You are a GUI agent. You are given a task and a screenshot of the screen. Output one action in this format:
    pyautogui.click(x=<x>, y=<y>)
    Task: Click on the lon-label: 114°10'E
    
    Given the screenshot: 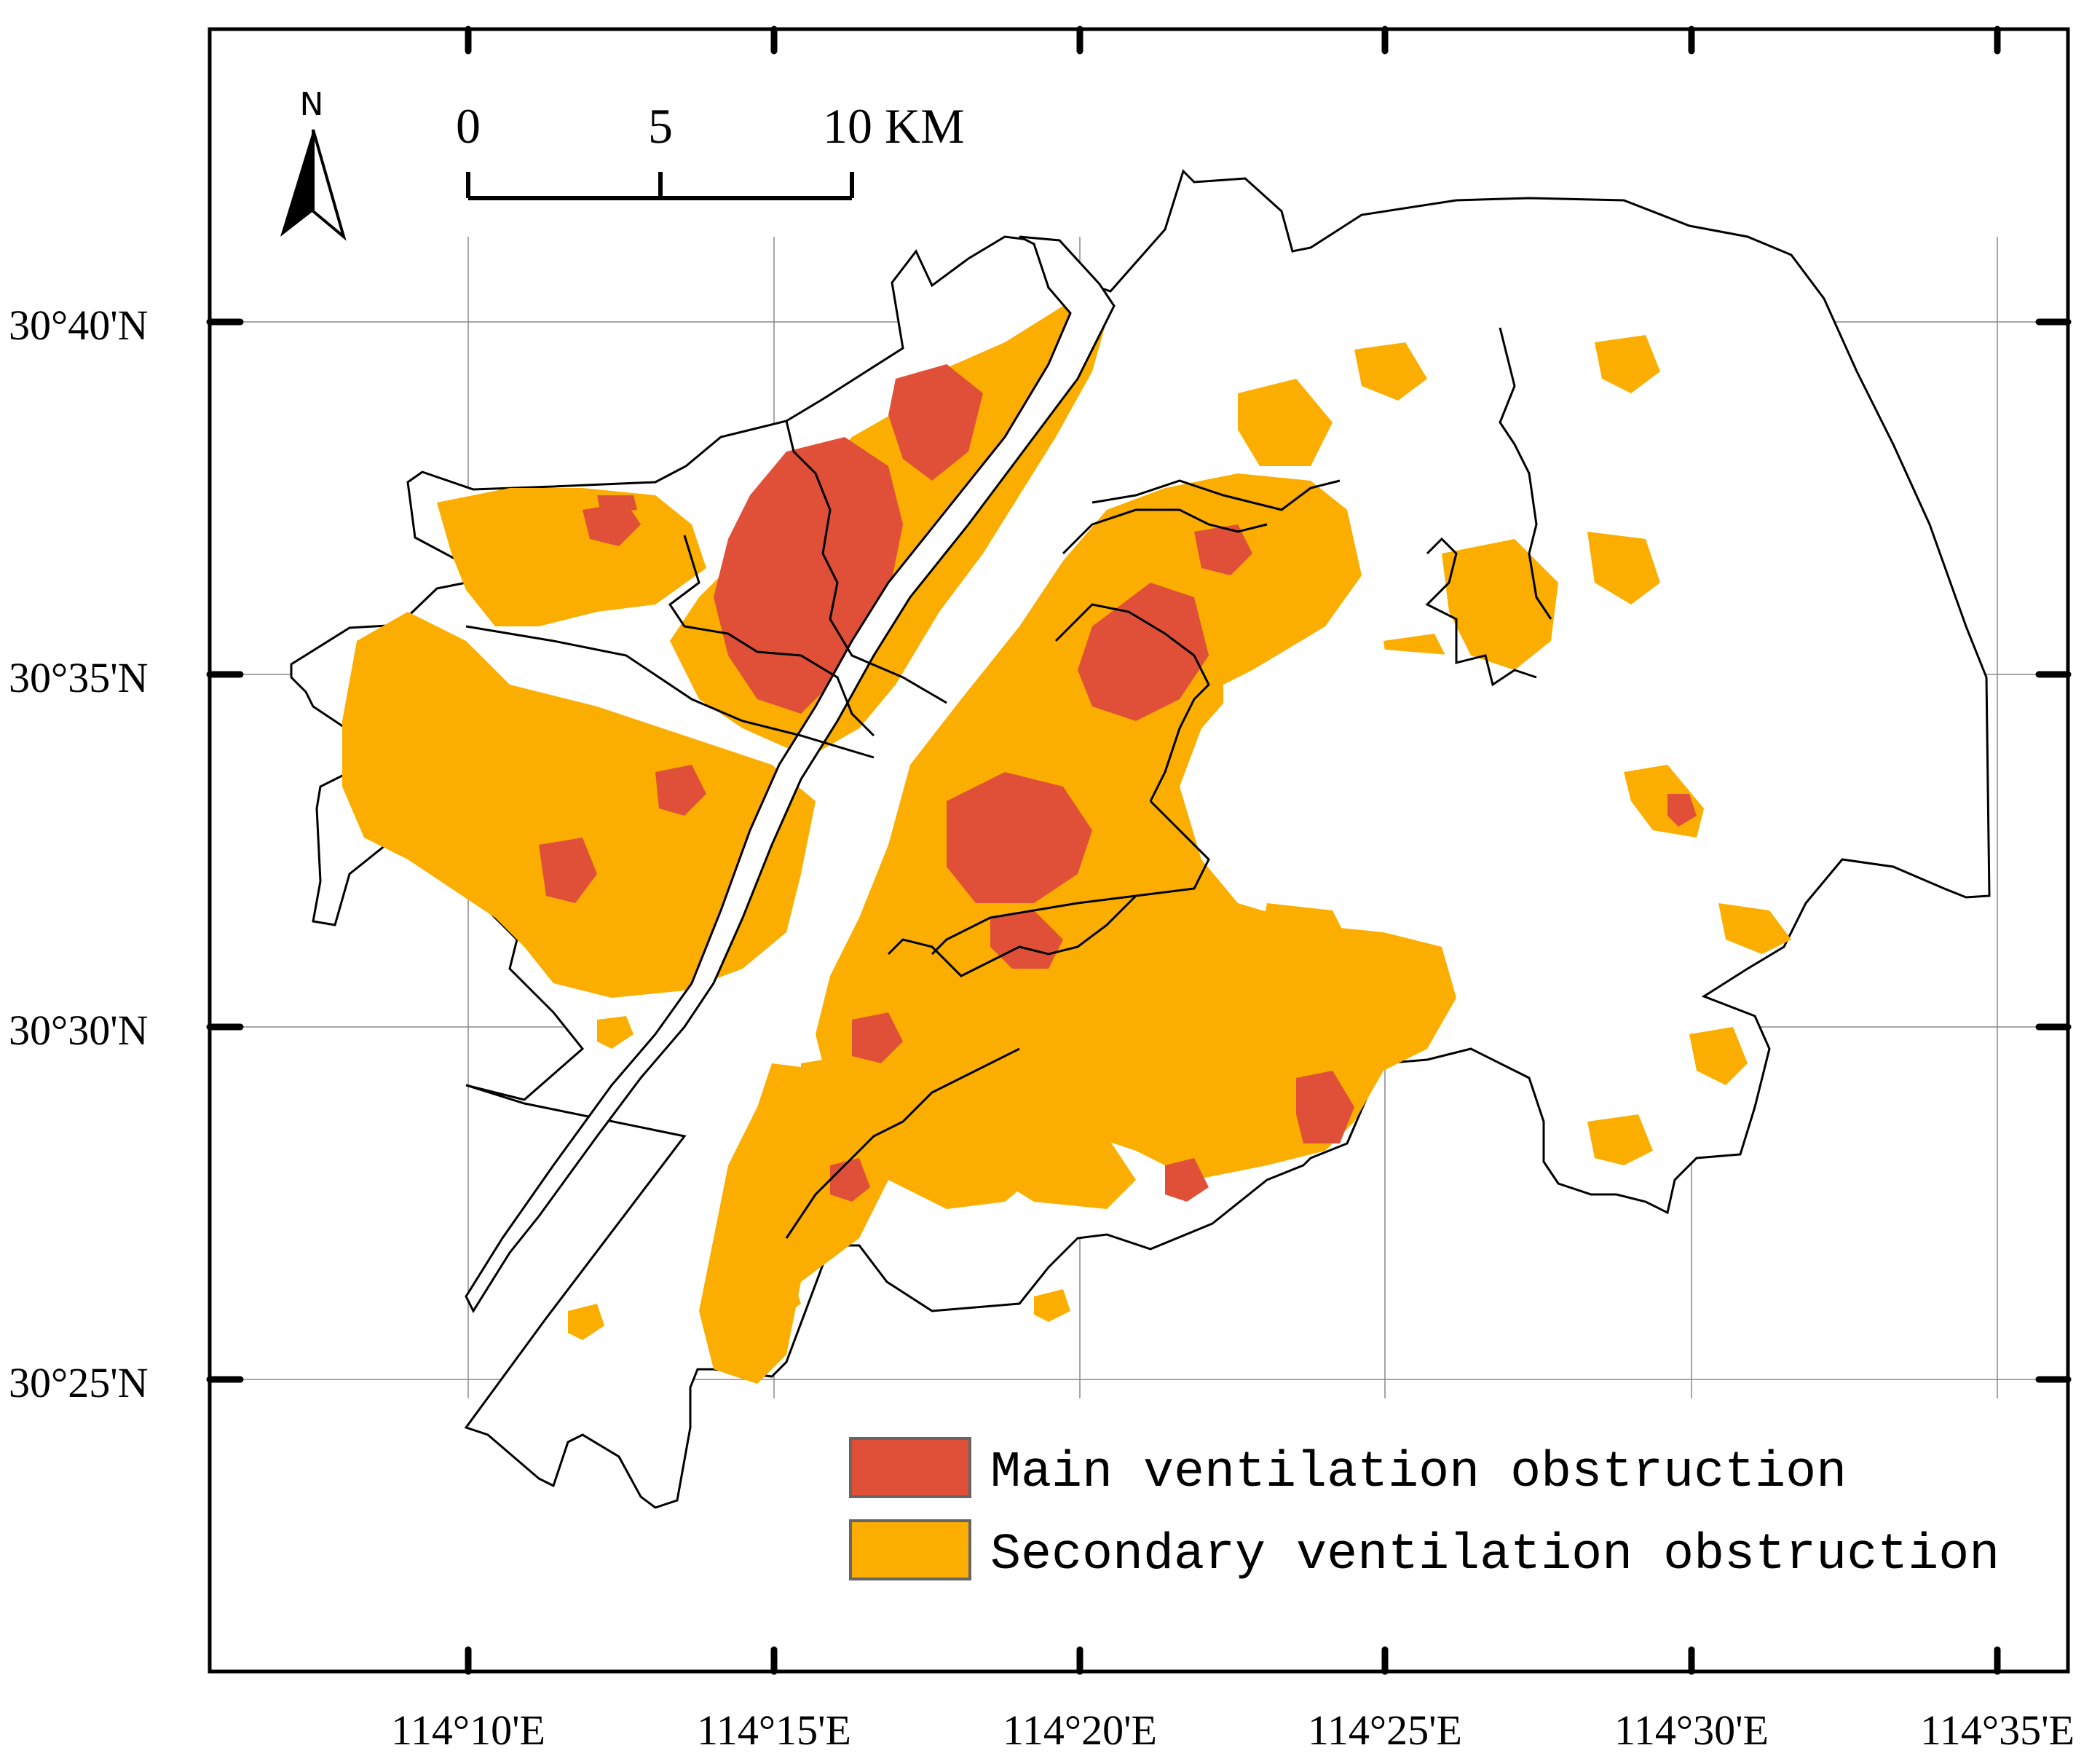 What is the action you would take?
    pyautogui.click(x=468, y=1730)
    